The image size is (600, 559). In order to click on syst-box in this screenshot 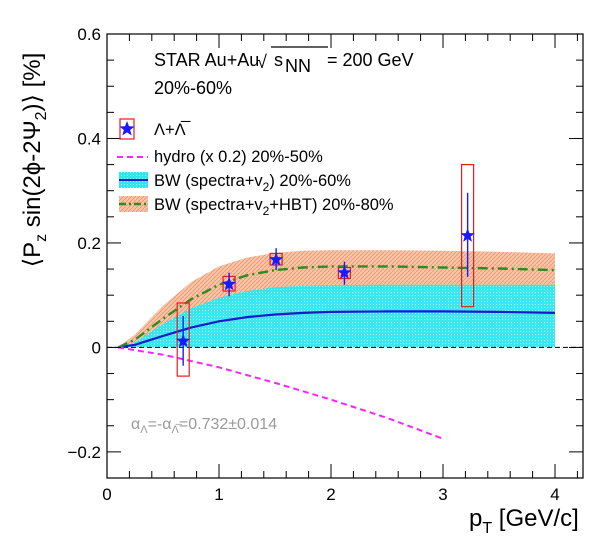, I will do `click(468, 236)`.